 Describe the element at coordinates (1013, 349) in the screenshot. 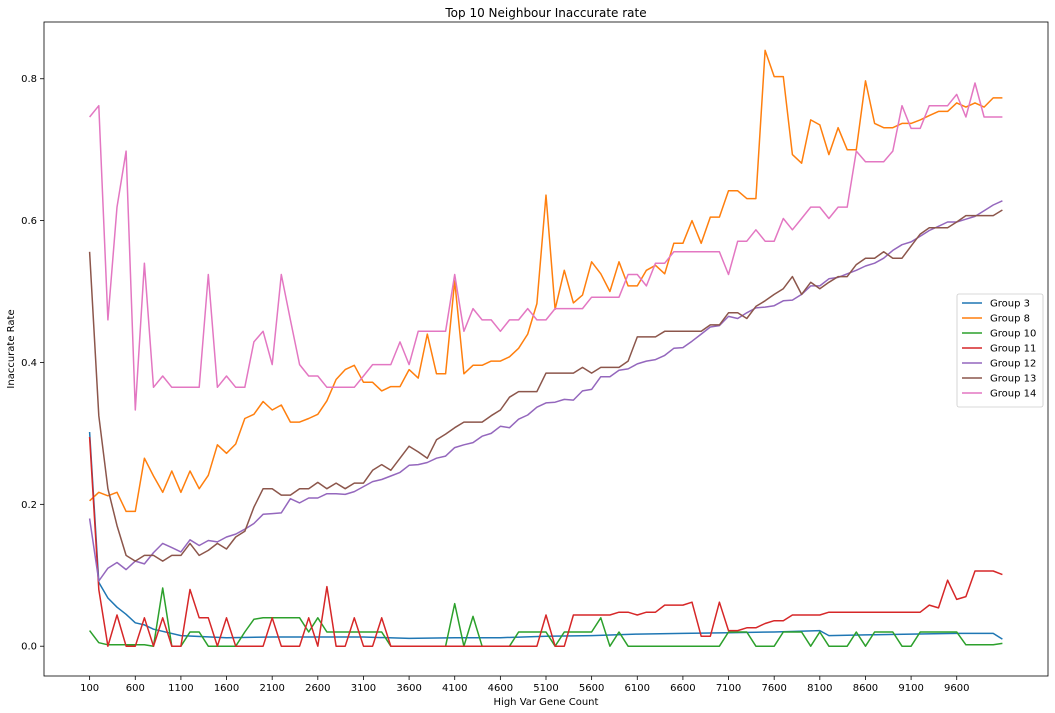

I see `legend-label-group-11: Group 11` at that location.